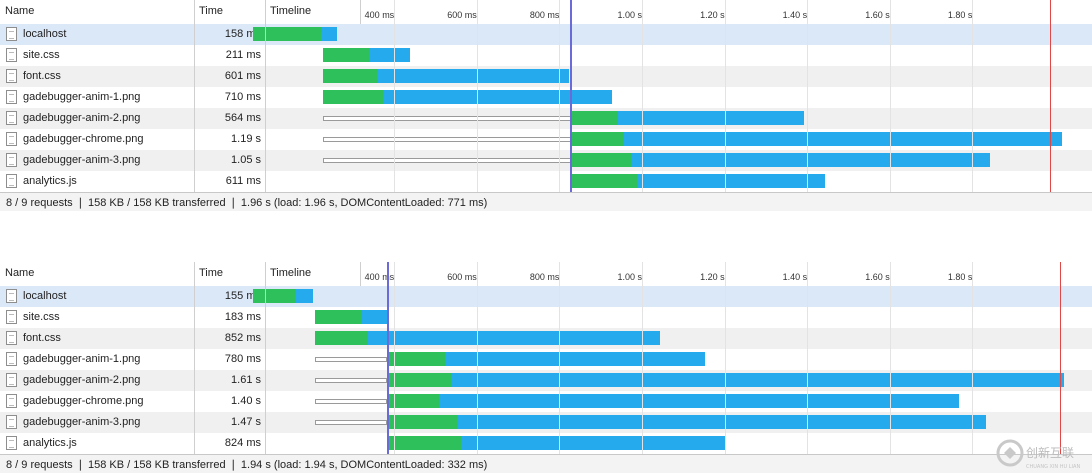 This screenshot has width=1092, height=476. Describe the element at coordinates (42, 338) in the screenshot. I see `request-name: font.css` at that location.